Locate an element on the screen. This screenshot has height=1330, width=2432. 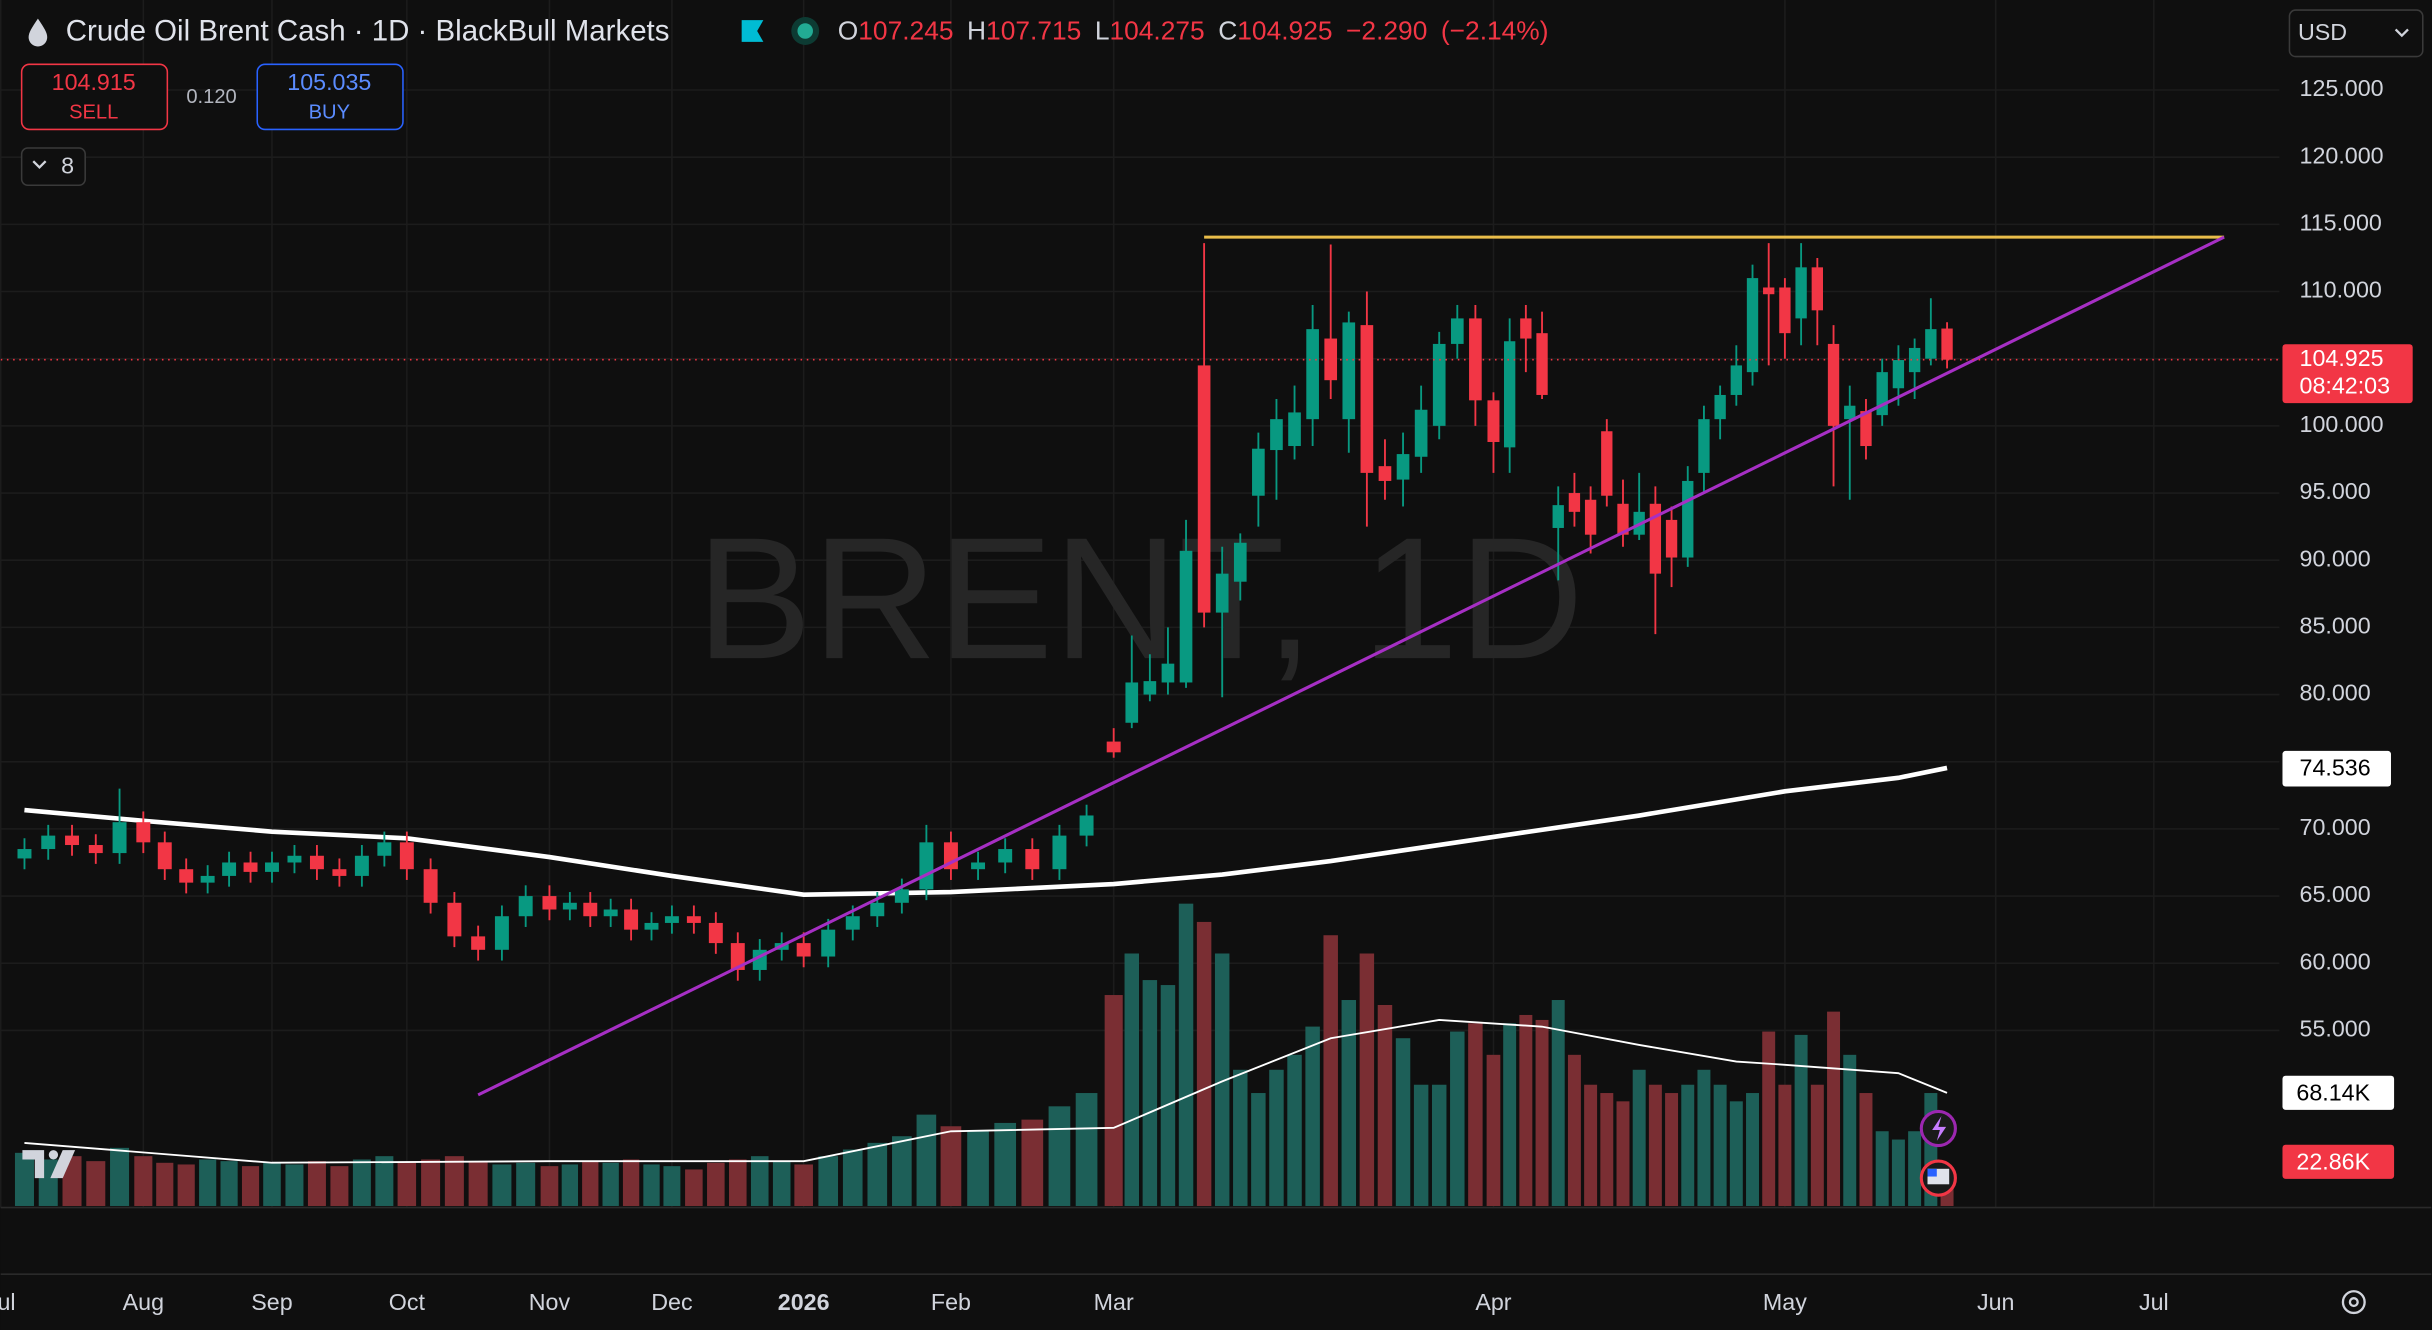
x-tick-label: 2026 is located at coordinates (804, 1302).